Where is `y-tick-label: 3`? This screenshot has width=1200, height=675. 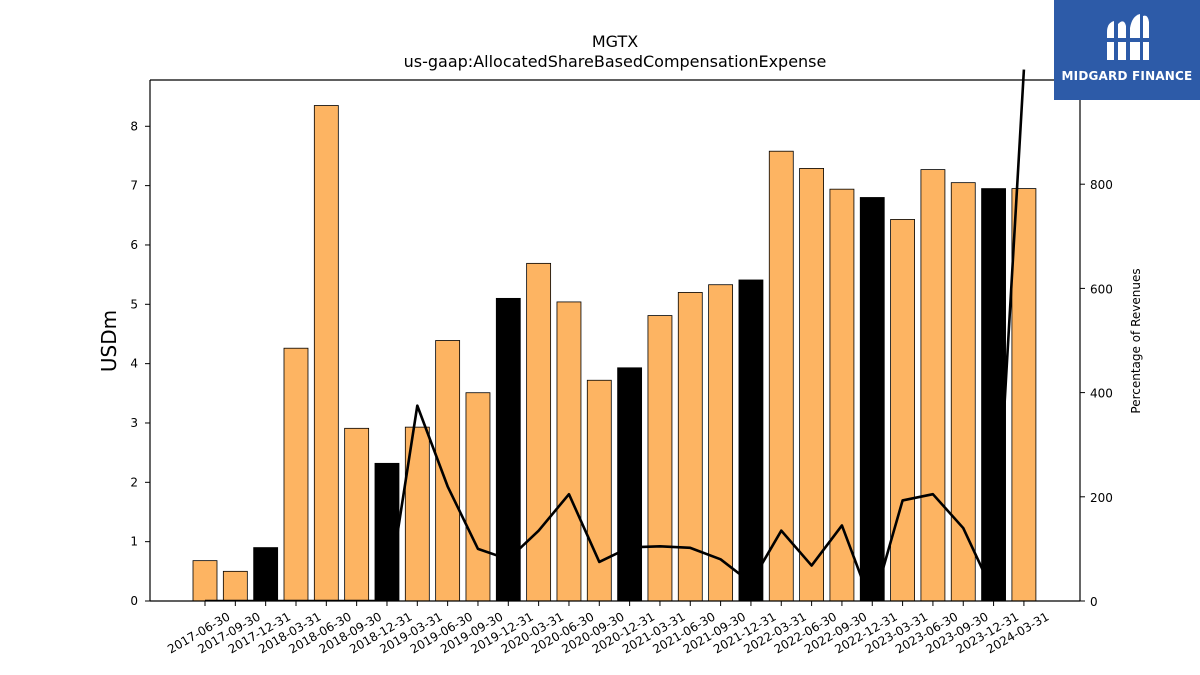
y-tick-label: 3 is located at coordinates (134, 423).